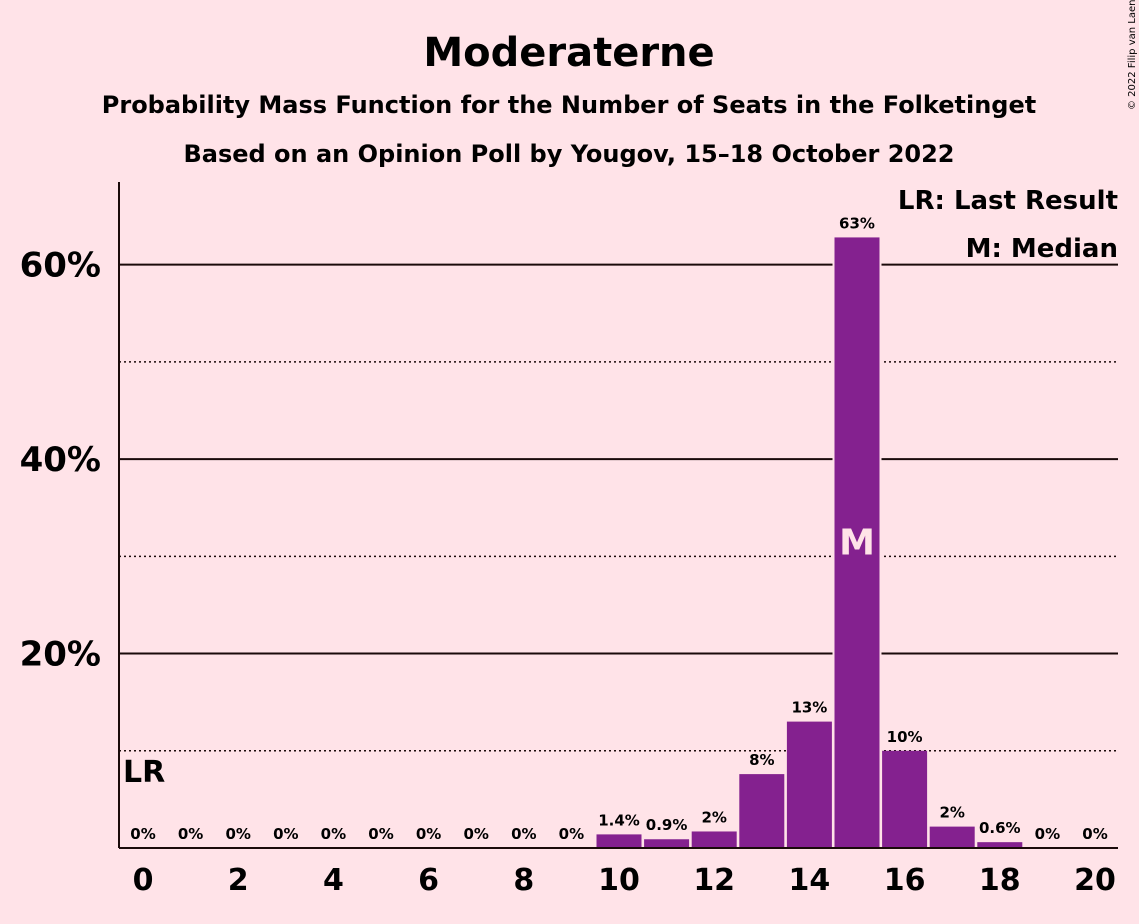 The image size is (1139, 924). I want to click on x-tick-label: 0, so click(143, 880).